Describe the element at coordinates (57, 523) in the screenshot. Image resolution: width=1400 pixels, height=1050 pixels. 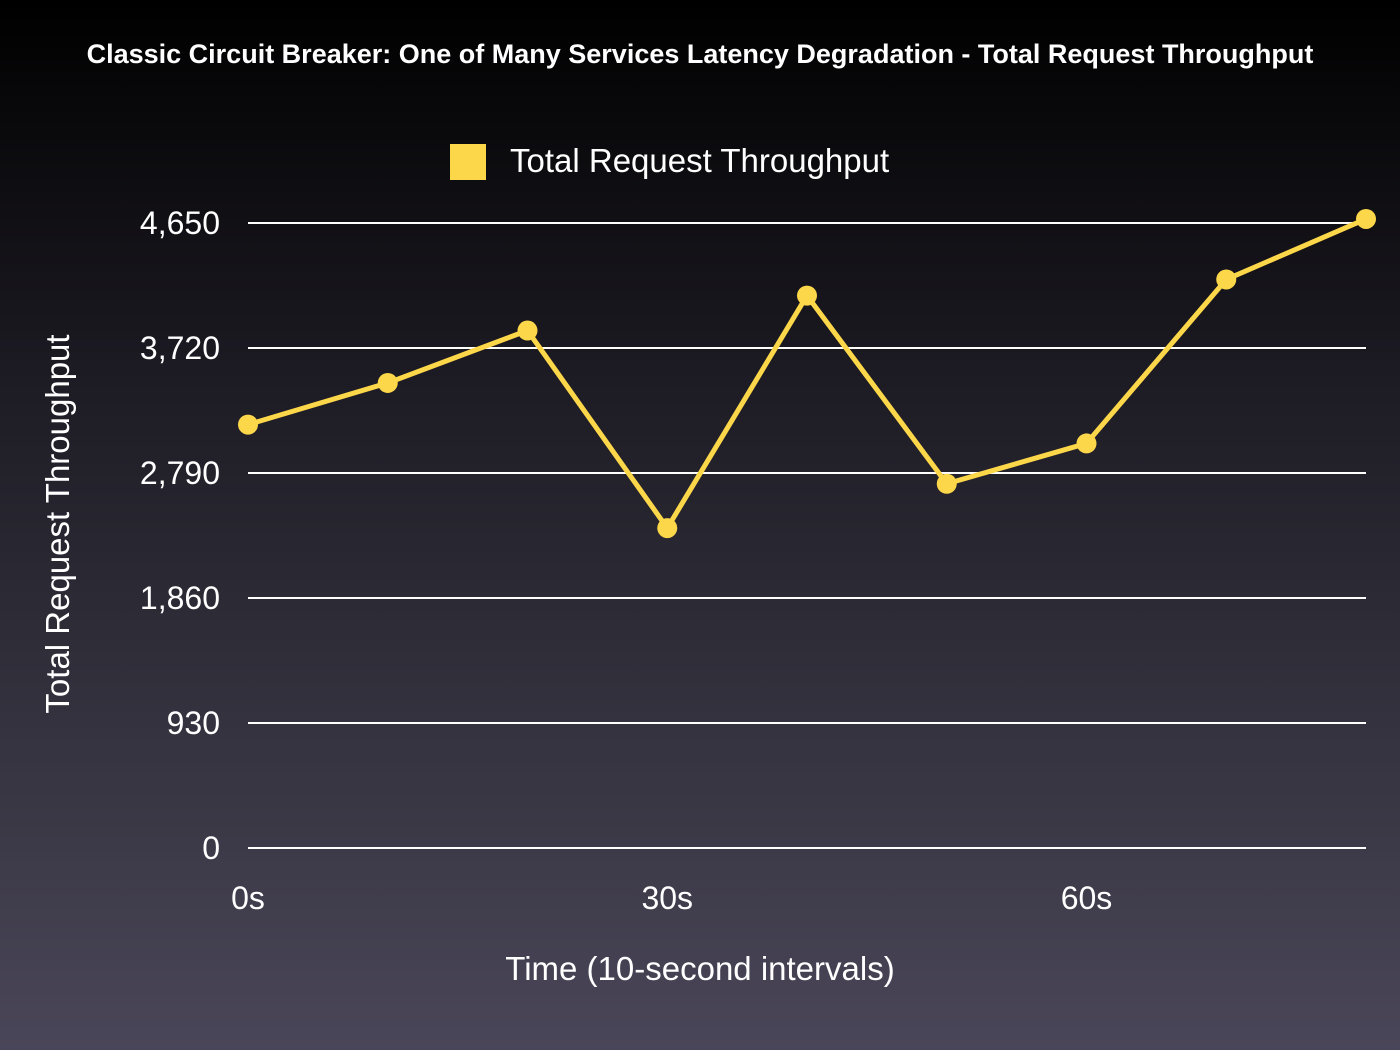
I see `y-axis-label: Total Request Throughput` at that location.